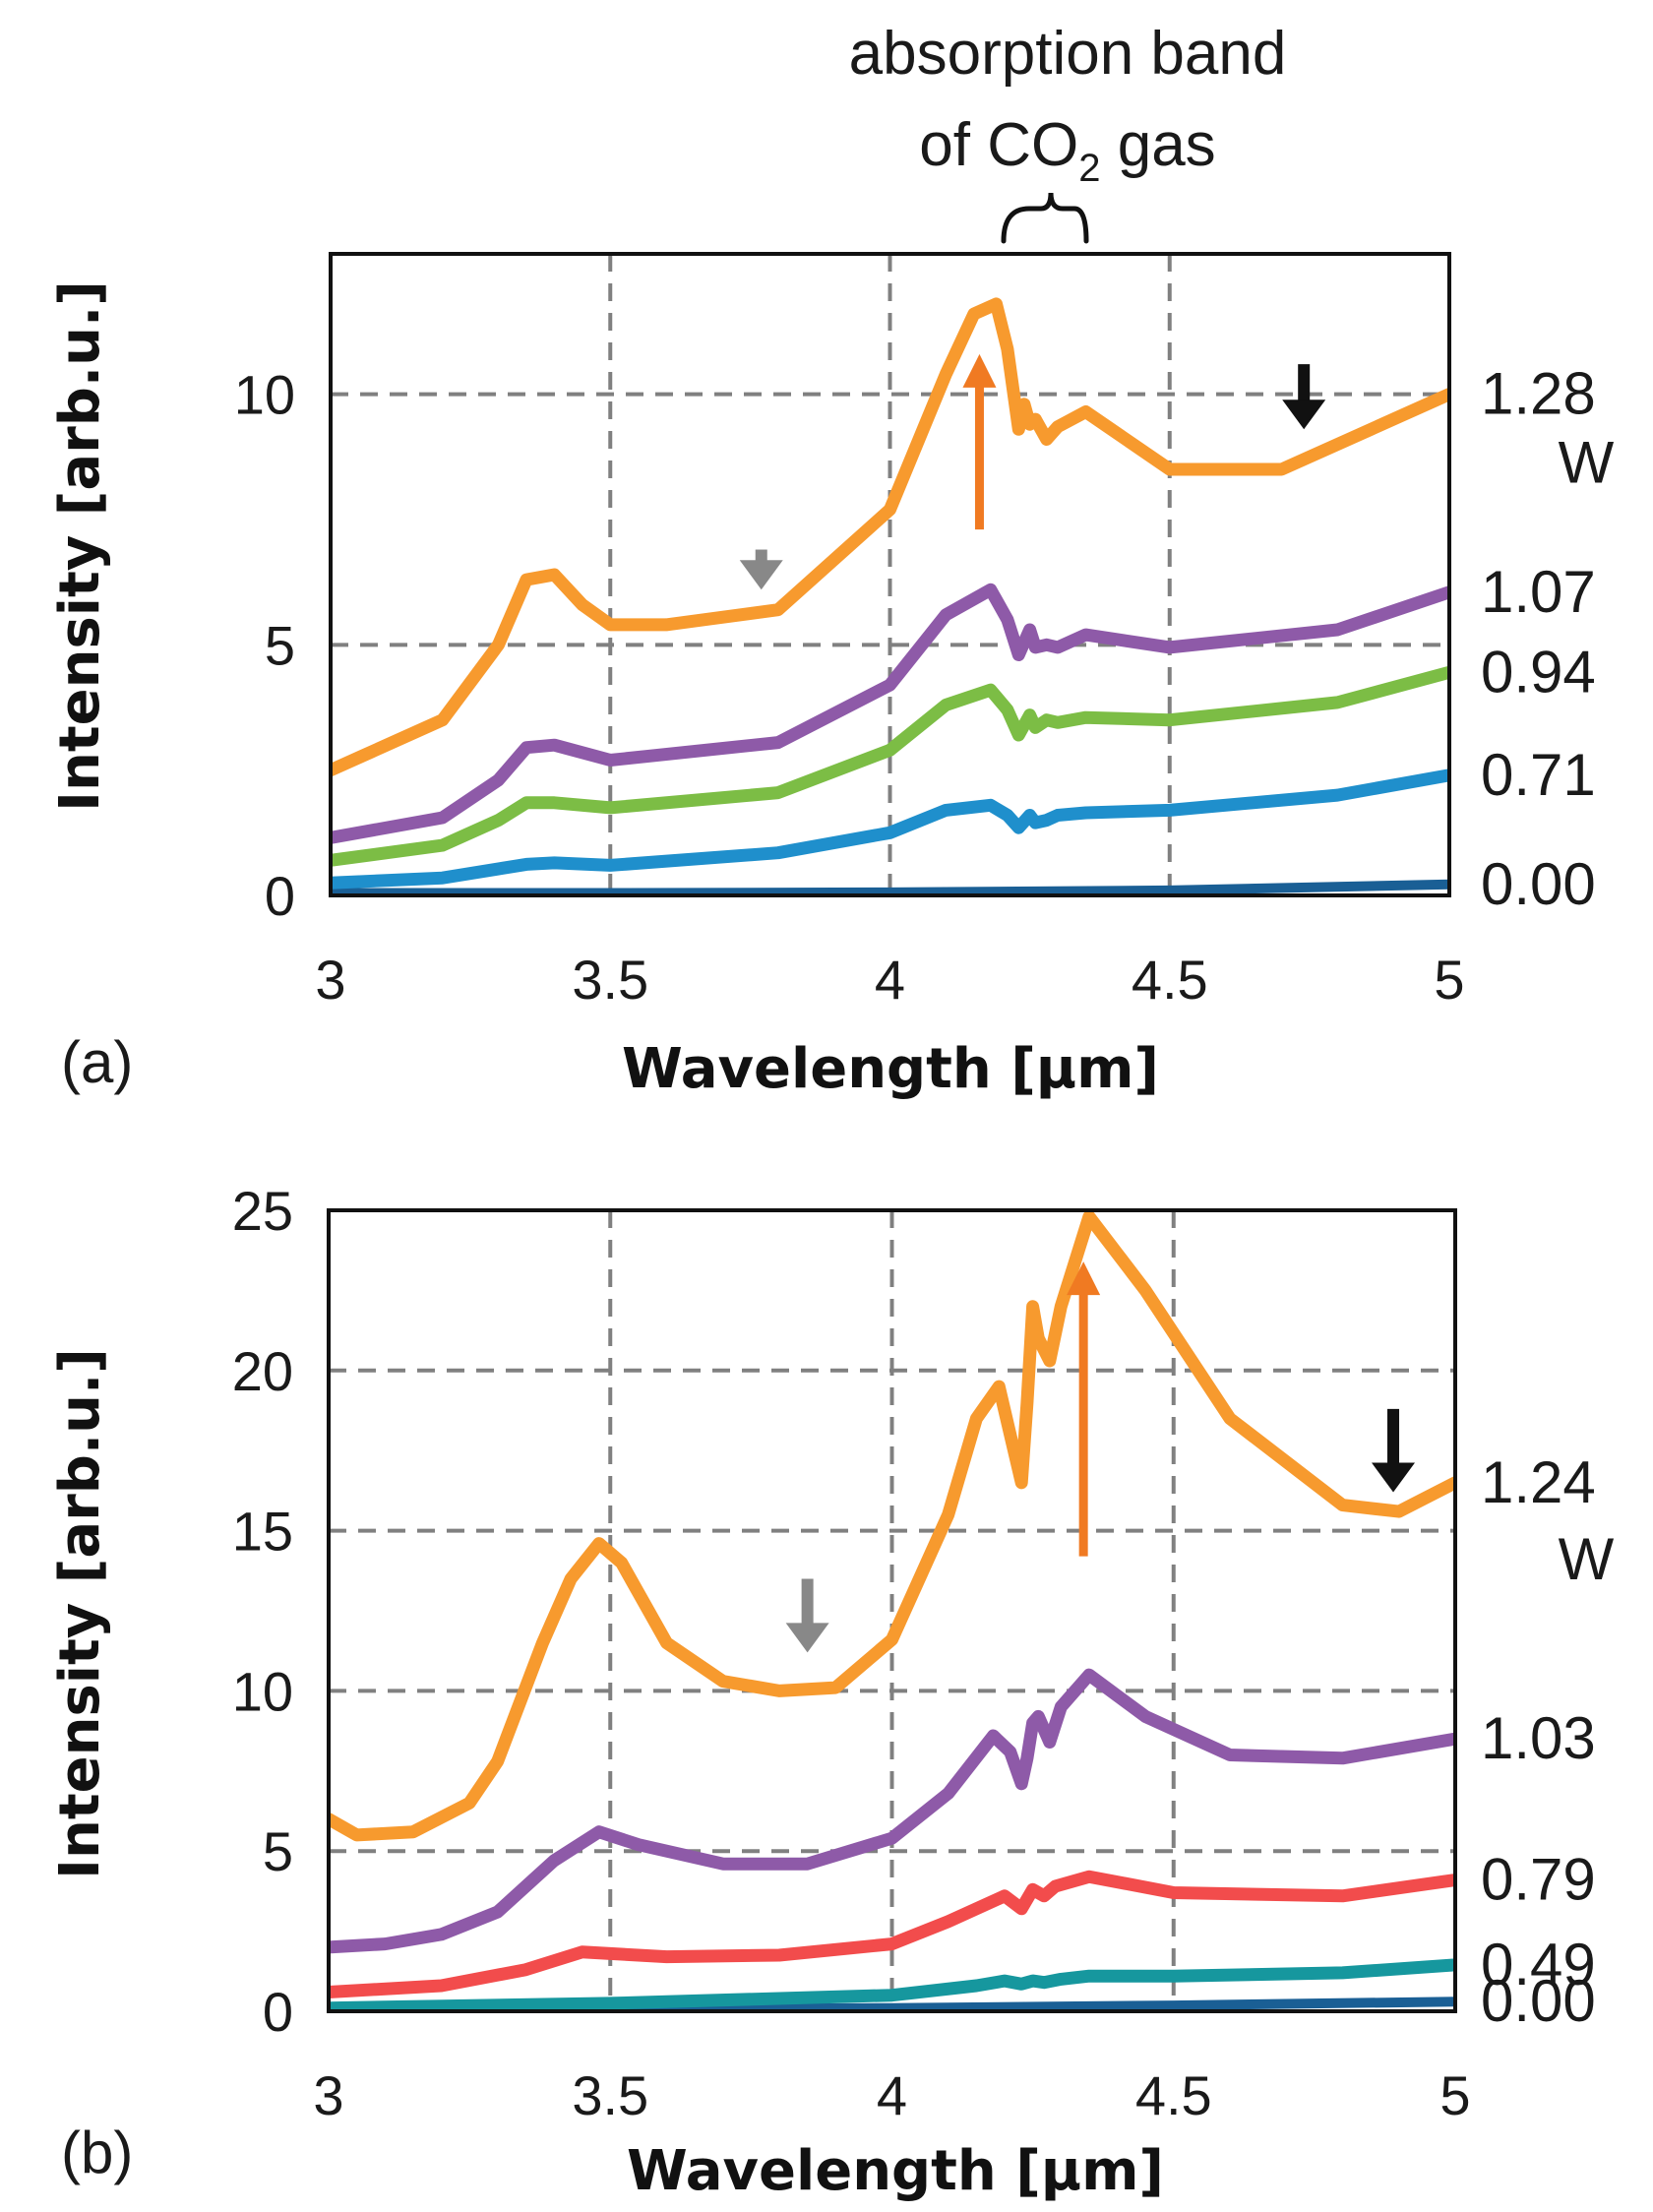  Describe the element at coordinates (1538, 672) in the screenshot. I see `power-label-0-94: 0.94` at that location.